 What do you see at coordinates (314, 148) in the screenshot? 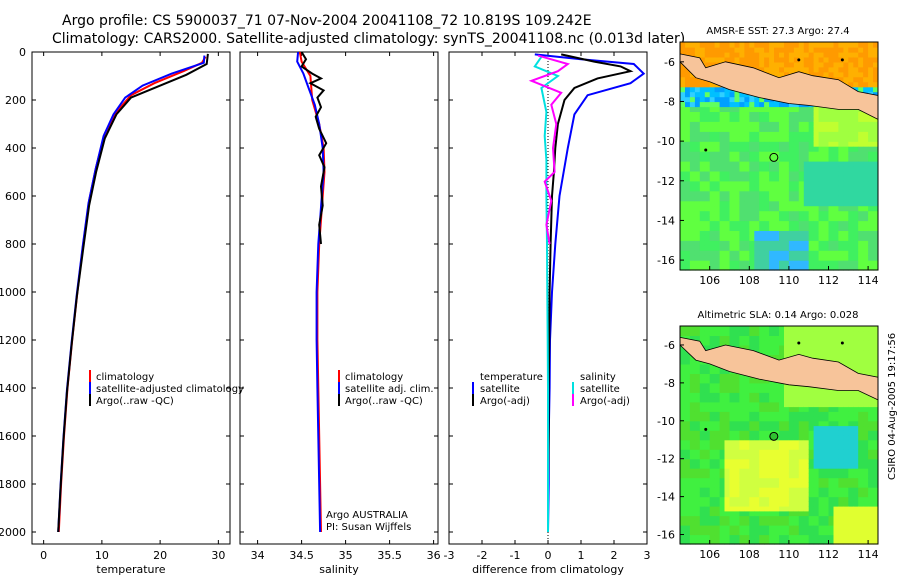
I see `series-line` at bounding box center [314, 148].